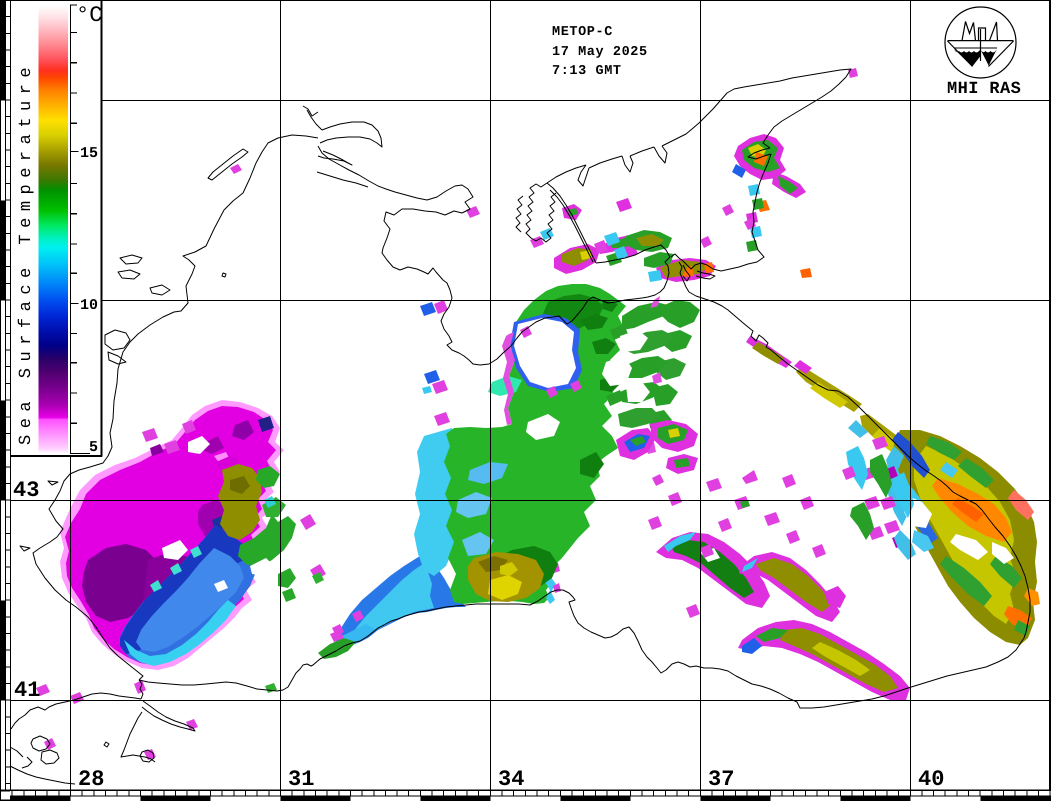  Describe the element at coordinates (301, 779) in the screenshot. I see `svg-text: 31` at that location.